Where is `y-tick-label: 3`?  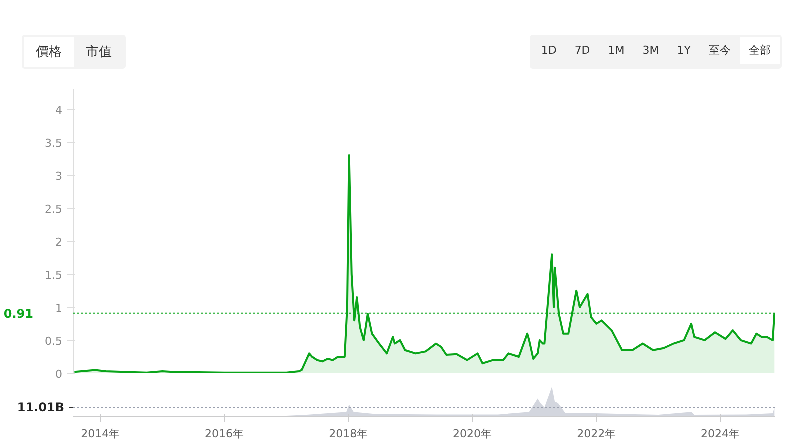
y-tick-label: 3 is located at coordinates (59, 176).